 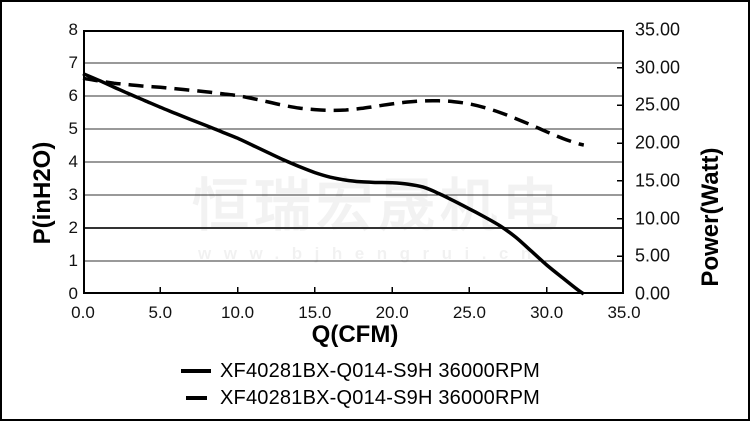 What do you see at coordinates (624, 312) in the screenshot?
I see `x-tick-label: 35.0` at bounding box center [624, 312].